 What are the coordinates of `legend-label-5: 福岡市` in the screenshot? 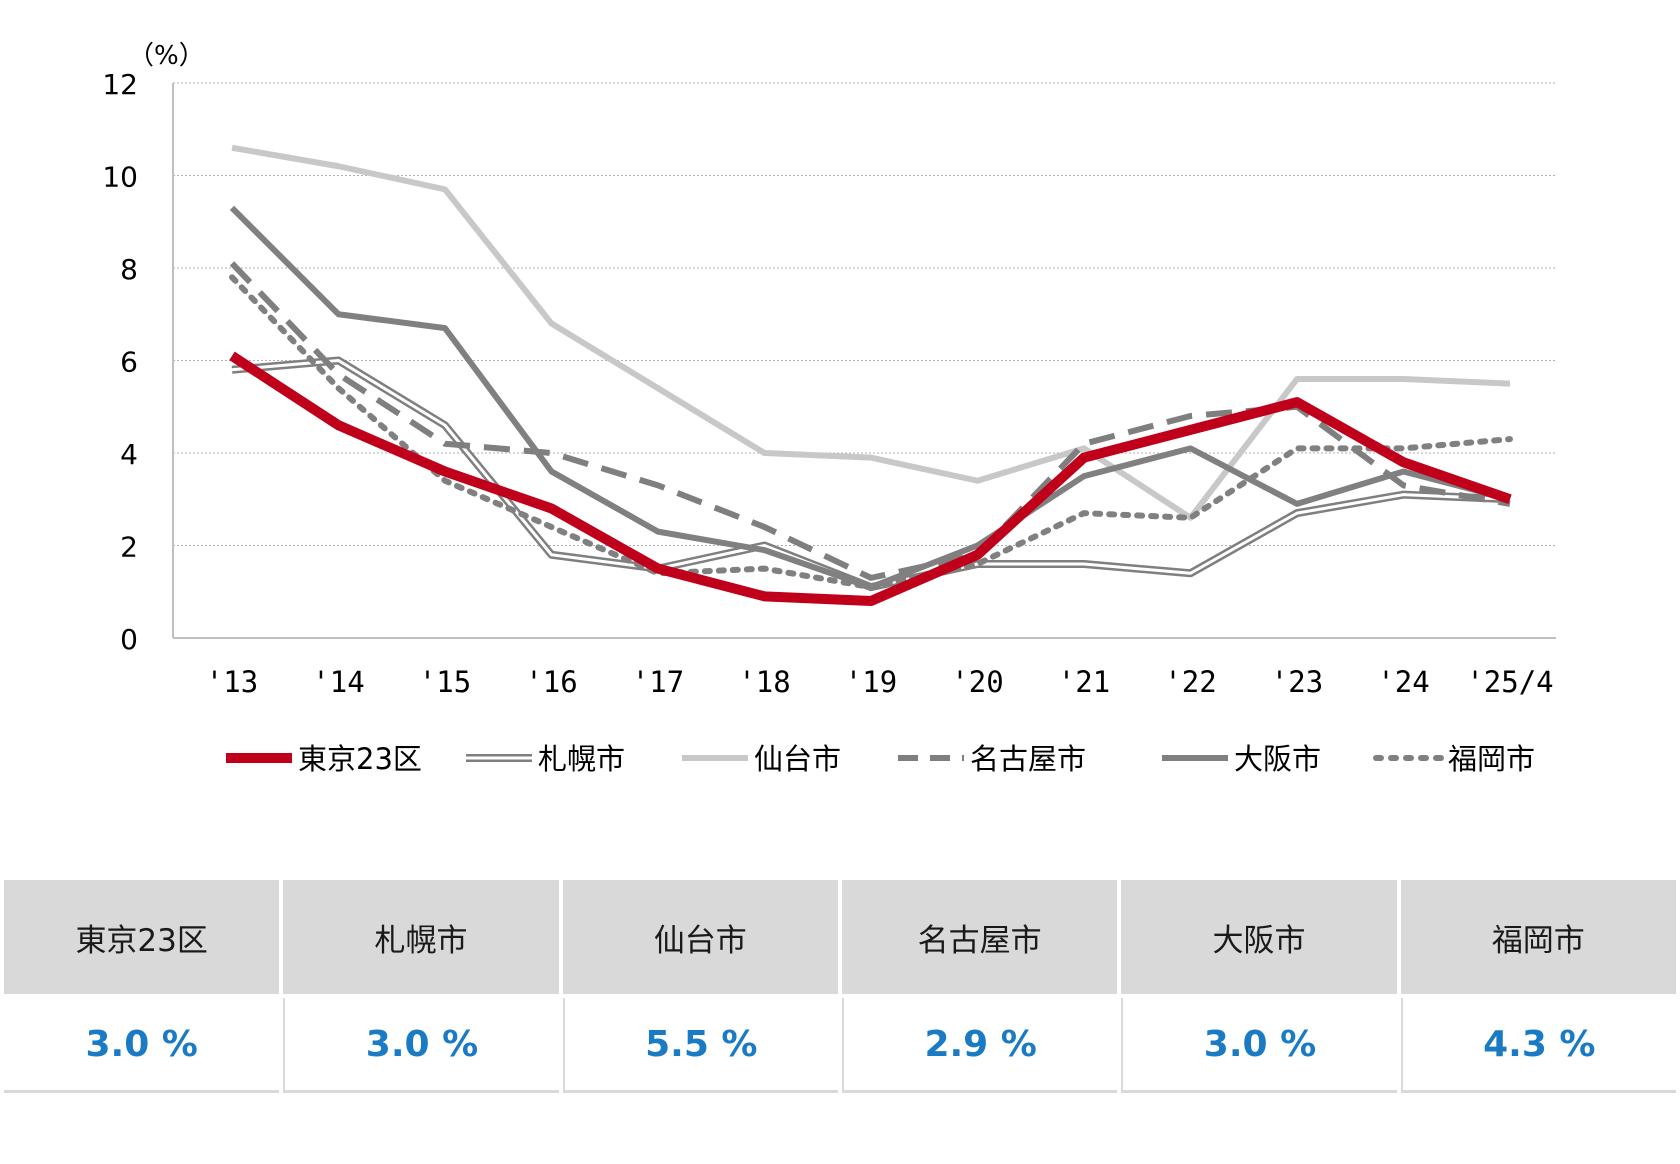 It's located at (1491, 759).